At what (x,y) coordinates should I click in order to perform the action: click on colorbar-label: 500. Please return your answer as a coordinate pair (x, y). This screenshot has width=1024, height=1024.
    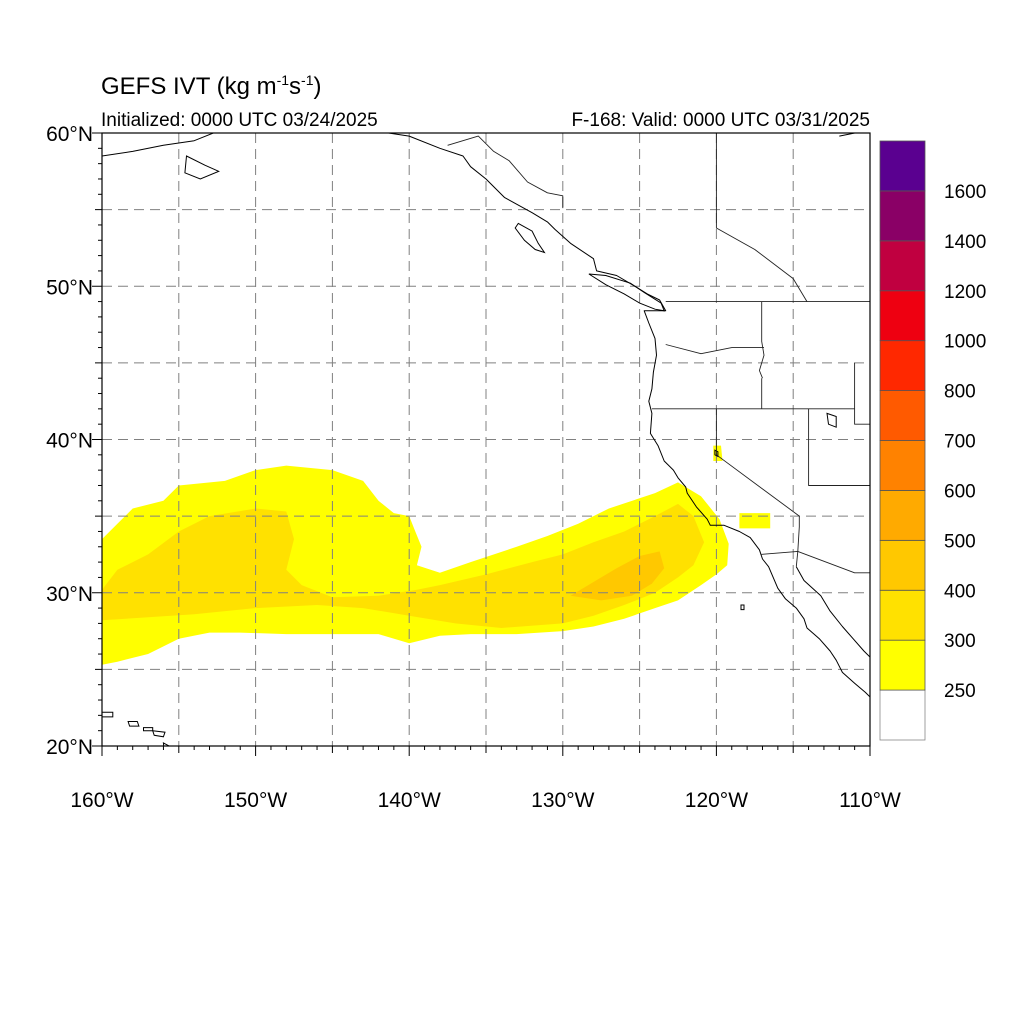
    Looking at the image, I should click on (960, 541).